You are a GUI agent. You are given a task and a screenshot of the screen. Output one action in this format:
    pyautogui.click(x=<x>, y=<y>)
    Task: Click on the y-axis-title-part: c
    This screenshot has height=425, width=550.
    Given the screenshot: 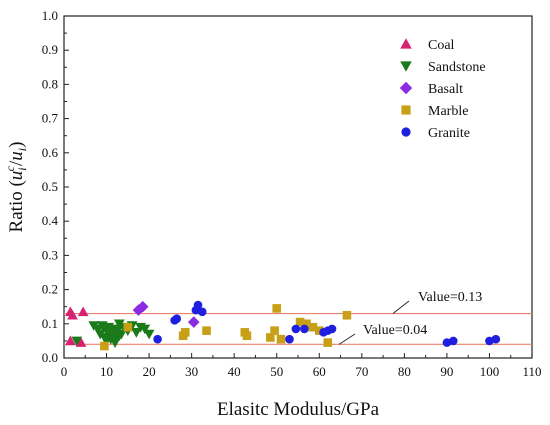 What is the action you would take?
    pyautogui.click(x=10, y=168)
    